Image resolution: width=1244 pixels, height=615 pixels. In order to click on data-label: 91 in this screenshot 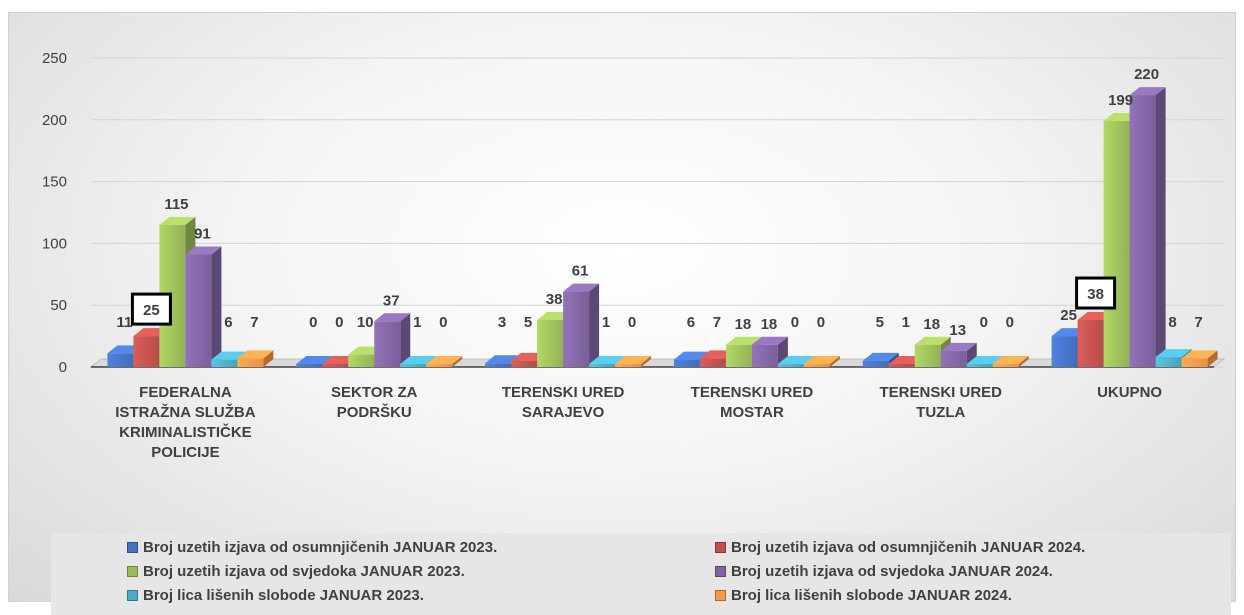, I will do `click(202, 234)`.